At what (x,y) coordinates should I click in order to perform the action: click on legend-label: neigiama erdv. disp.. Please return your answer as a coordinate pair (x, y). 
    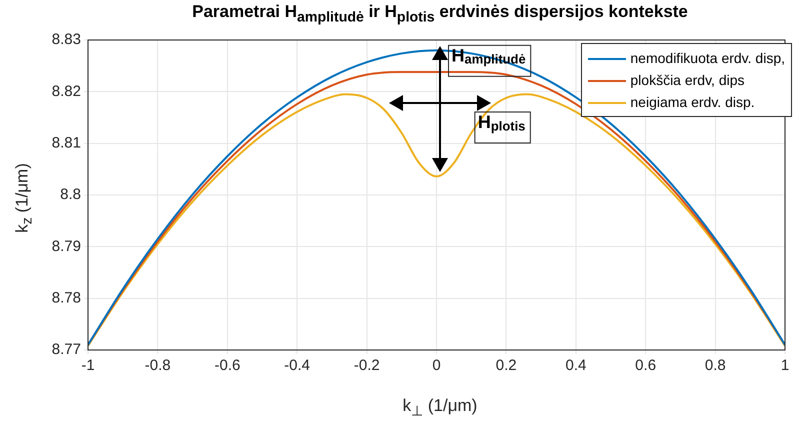
    Looking at the image, I should click on (692, 102).